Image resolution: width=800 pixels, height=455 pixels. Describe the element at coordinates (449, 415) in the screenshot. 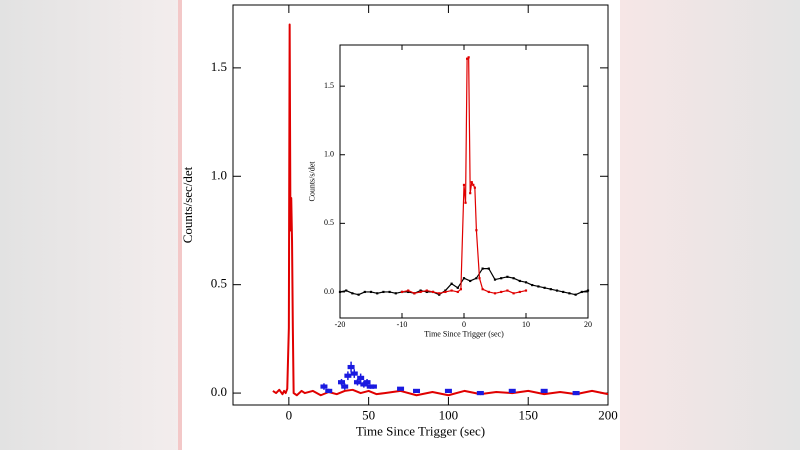

I see `x-tick-label: 100` at that location.